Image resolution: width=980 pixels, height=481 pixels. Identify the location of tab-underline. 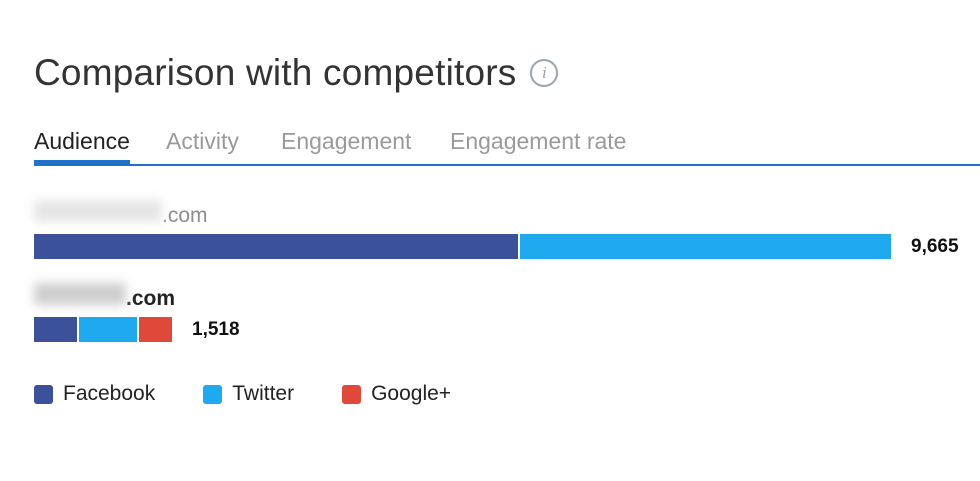
(507, 165).